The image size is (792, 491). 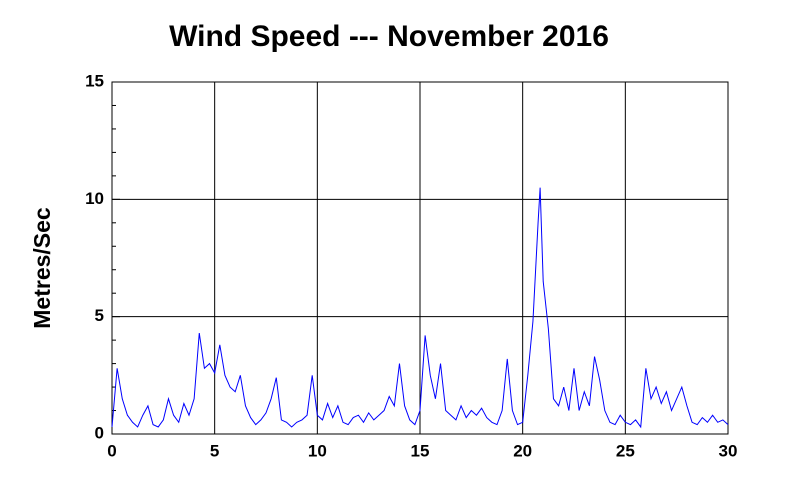 I want to click on x-tick-label: 0, so click(x=111, y=450).